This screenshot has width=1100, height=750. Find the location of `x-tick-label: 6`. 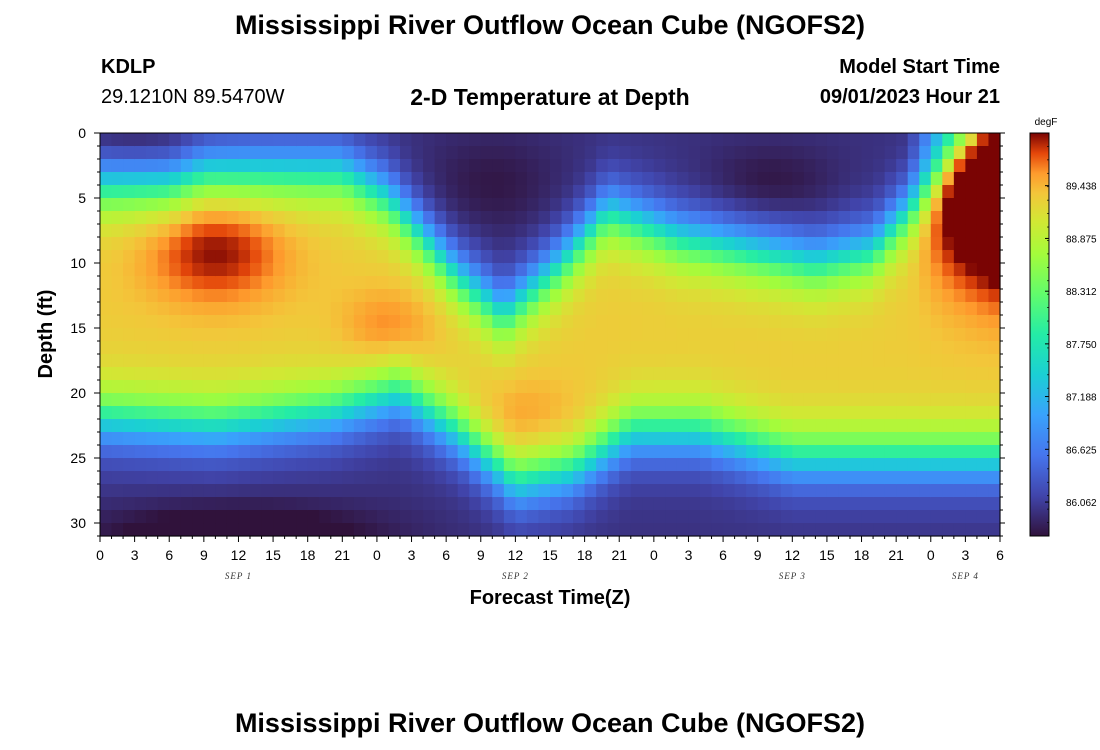

x-tick-label: 6 is located at coordinates (446, 555).